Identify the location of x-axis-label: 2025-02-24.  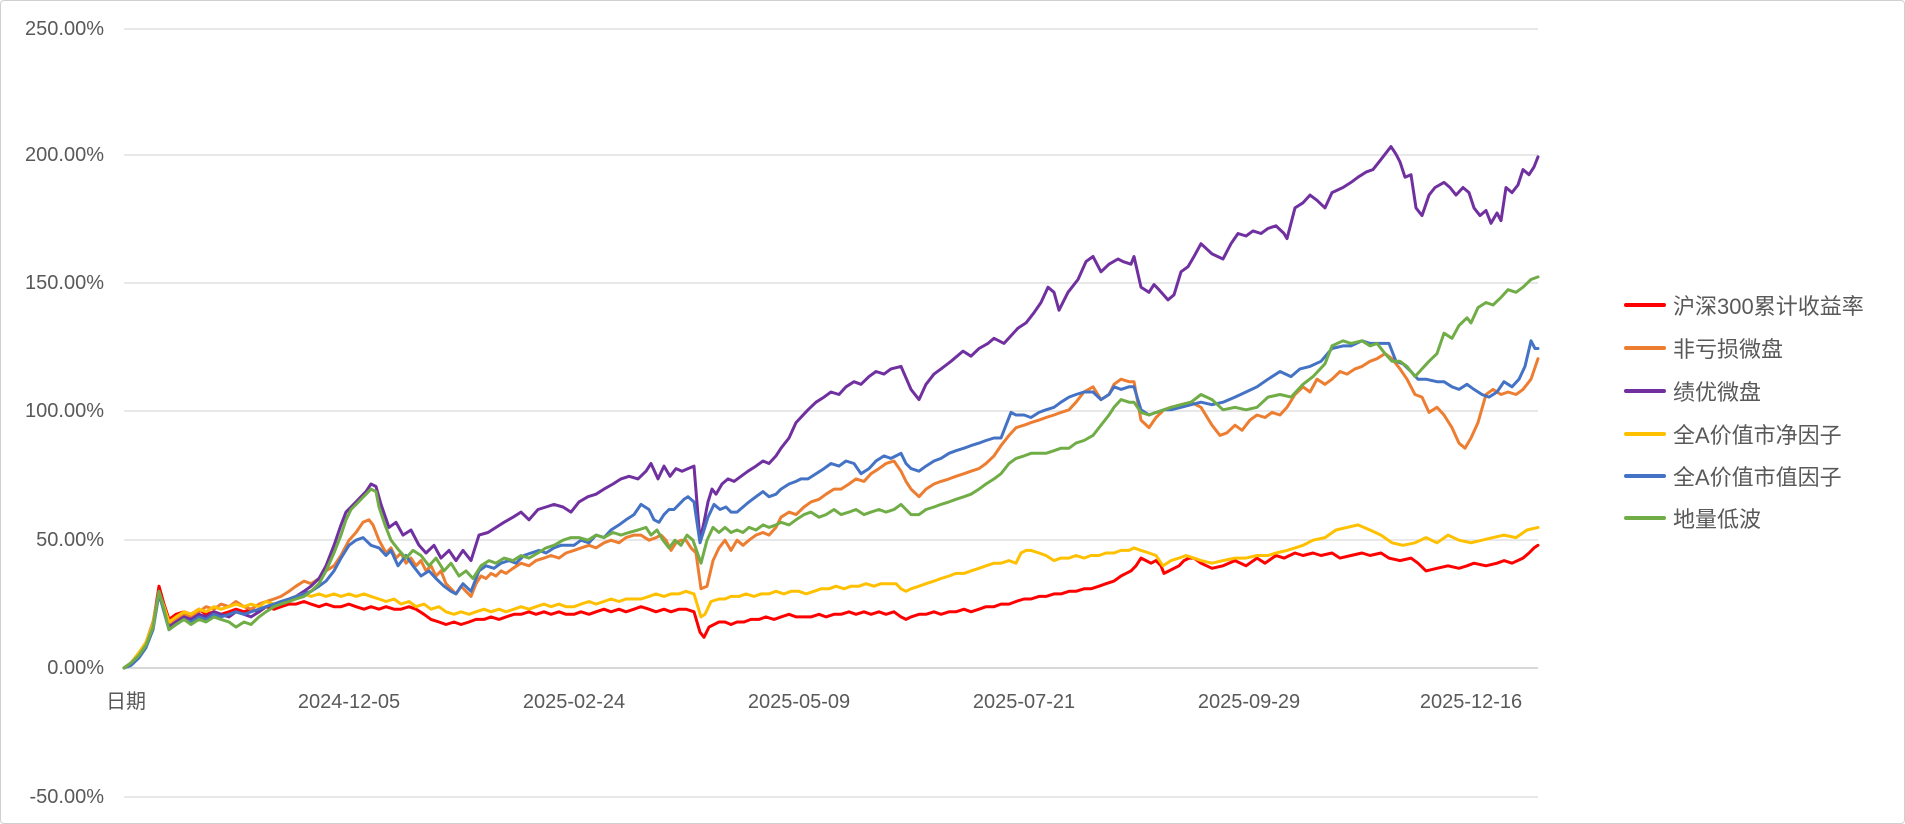
(574, 702).